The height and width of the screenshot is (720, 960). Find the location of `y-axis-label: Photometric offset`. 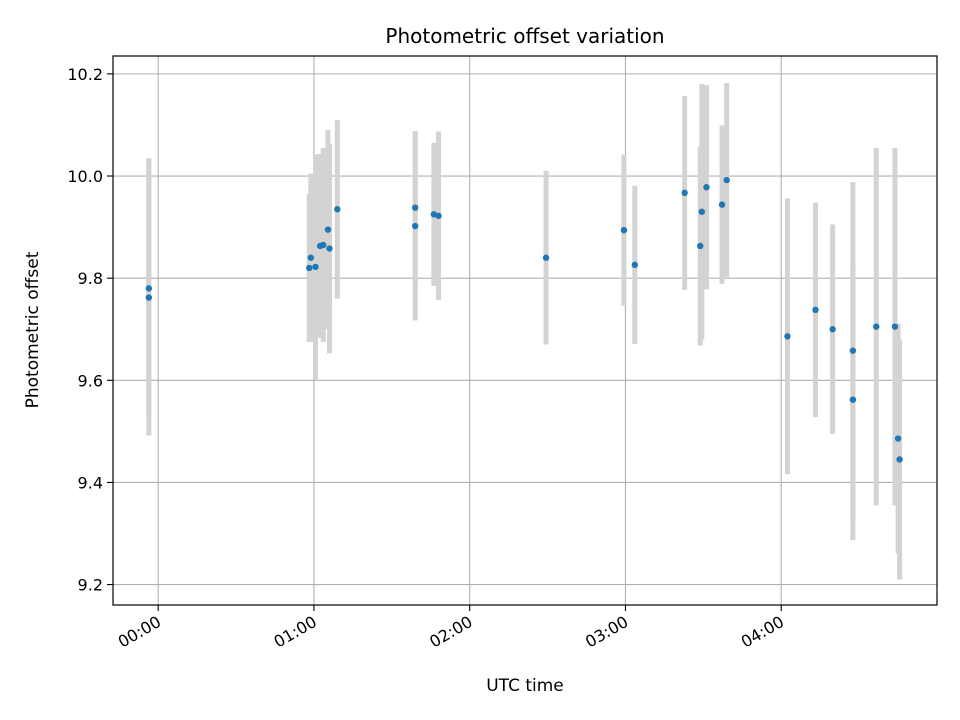

y-axis-label: Photometric offset is located at coordinates (33, 329).